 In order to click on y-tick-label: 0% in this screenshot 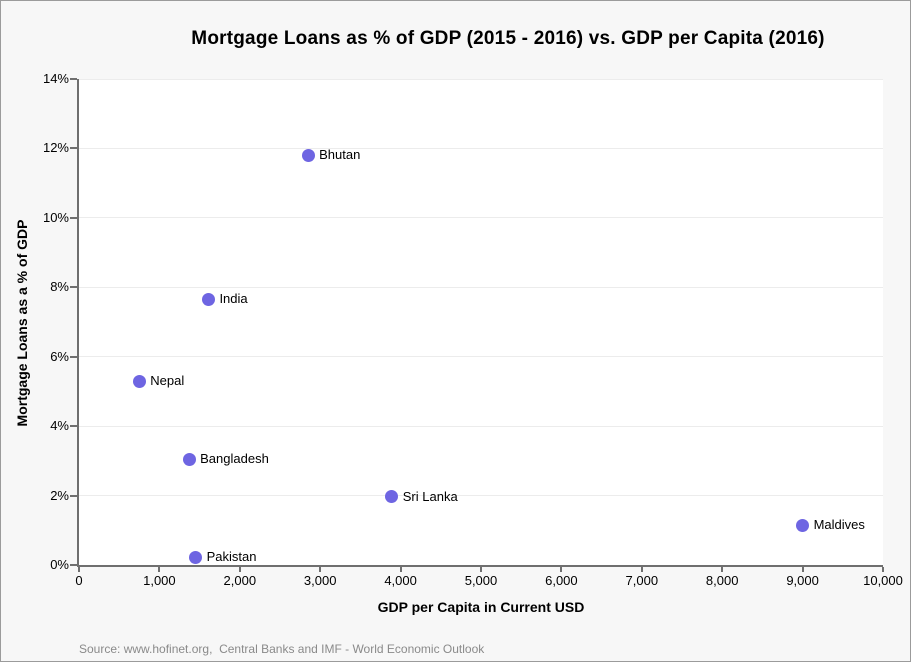, I will do `click(59, 564)`.